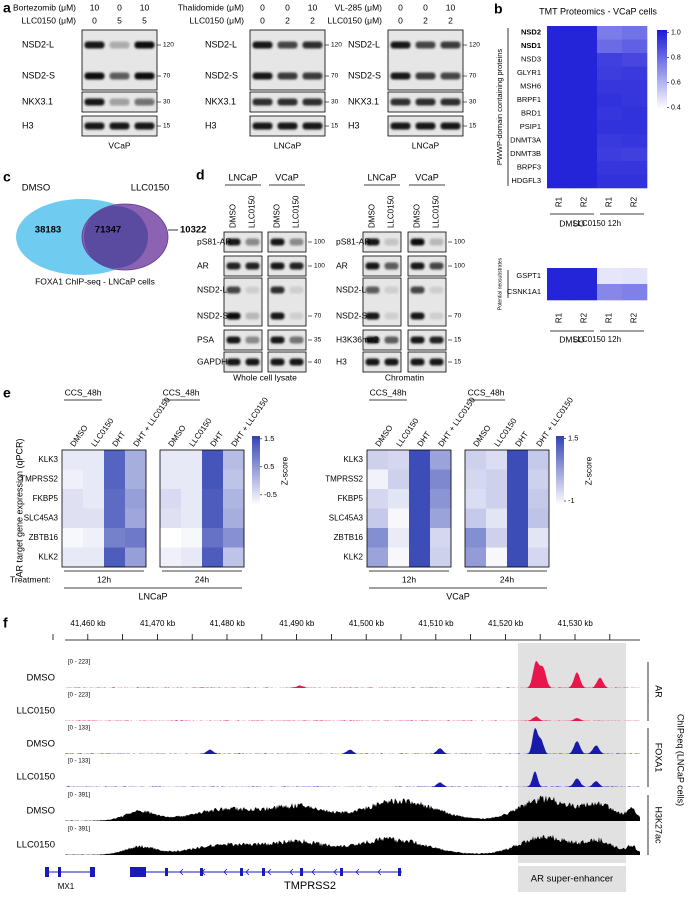 The width and height of the screenshot is (692, 898). What do you see at coordinates (35, 777) in the screenshot?
I see `track-label: LLC0150` at bounding box center [35, 777].